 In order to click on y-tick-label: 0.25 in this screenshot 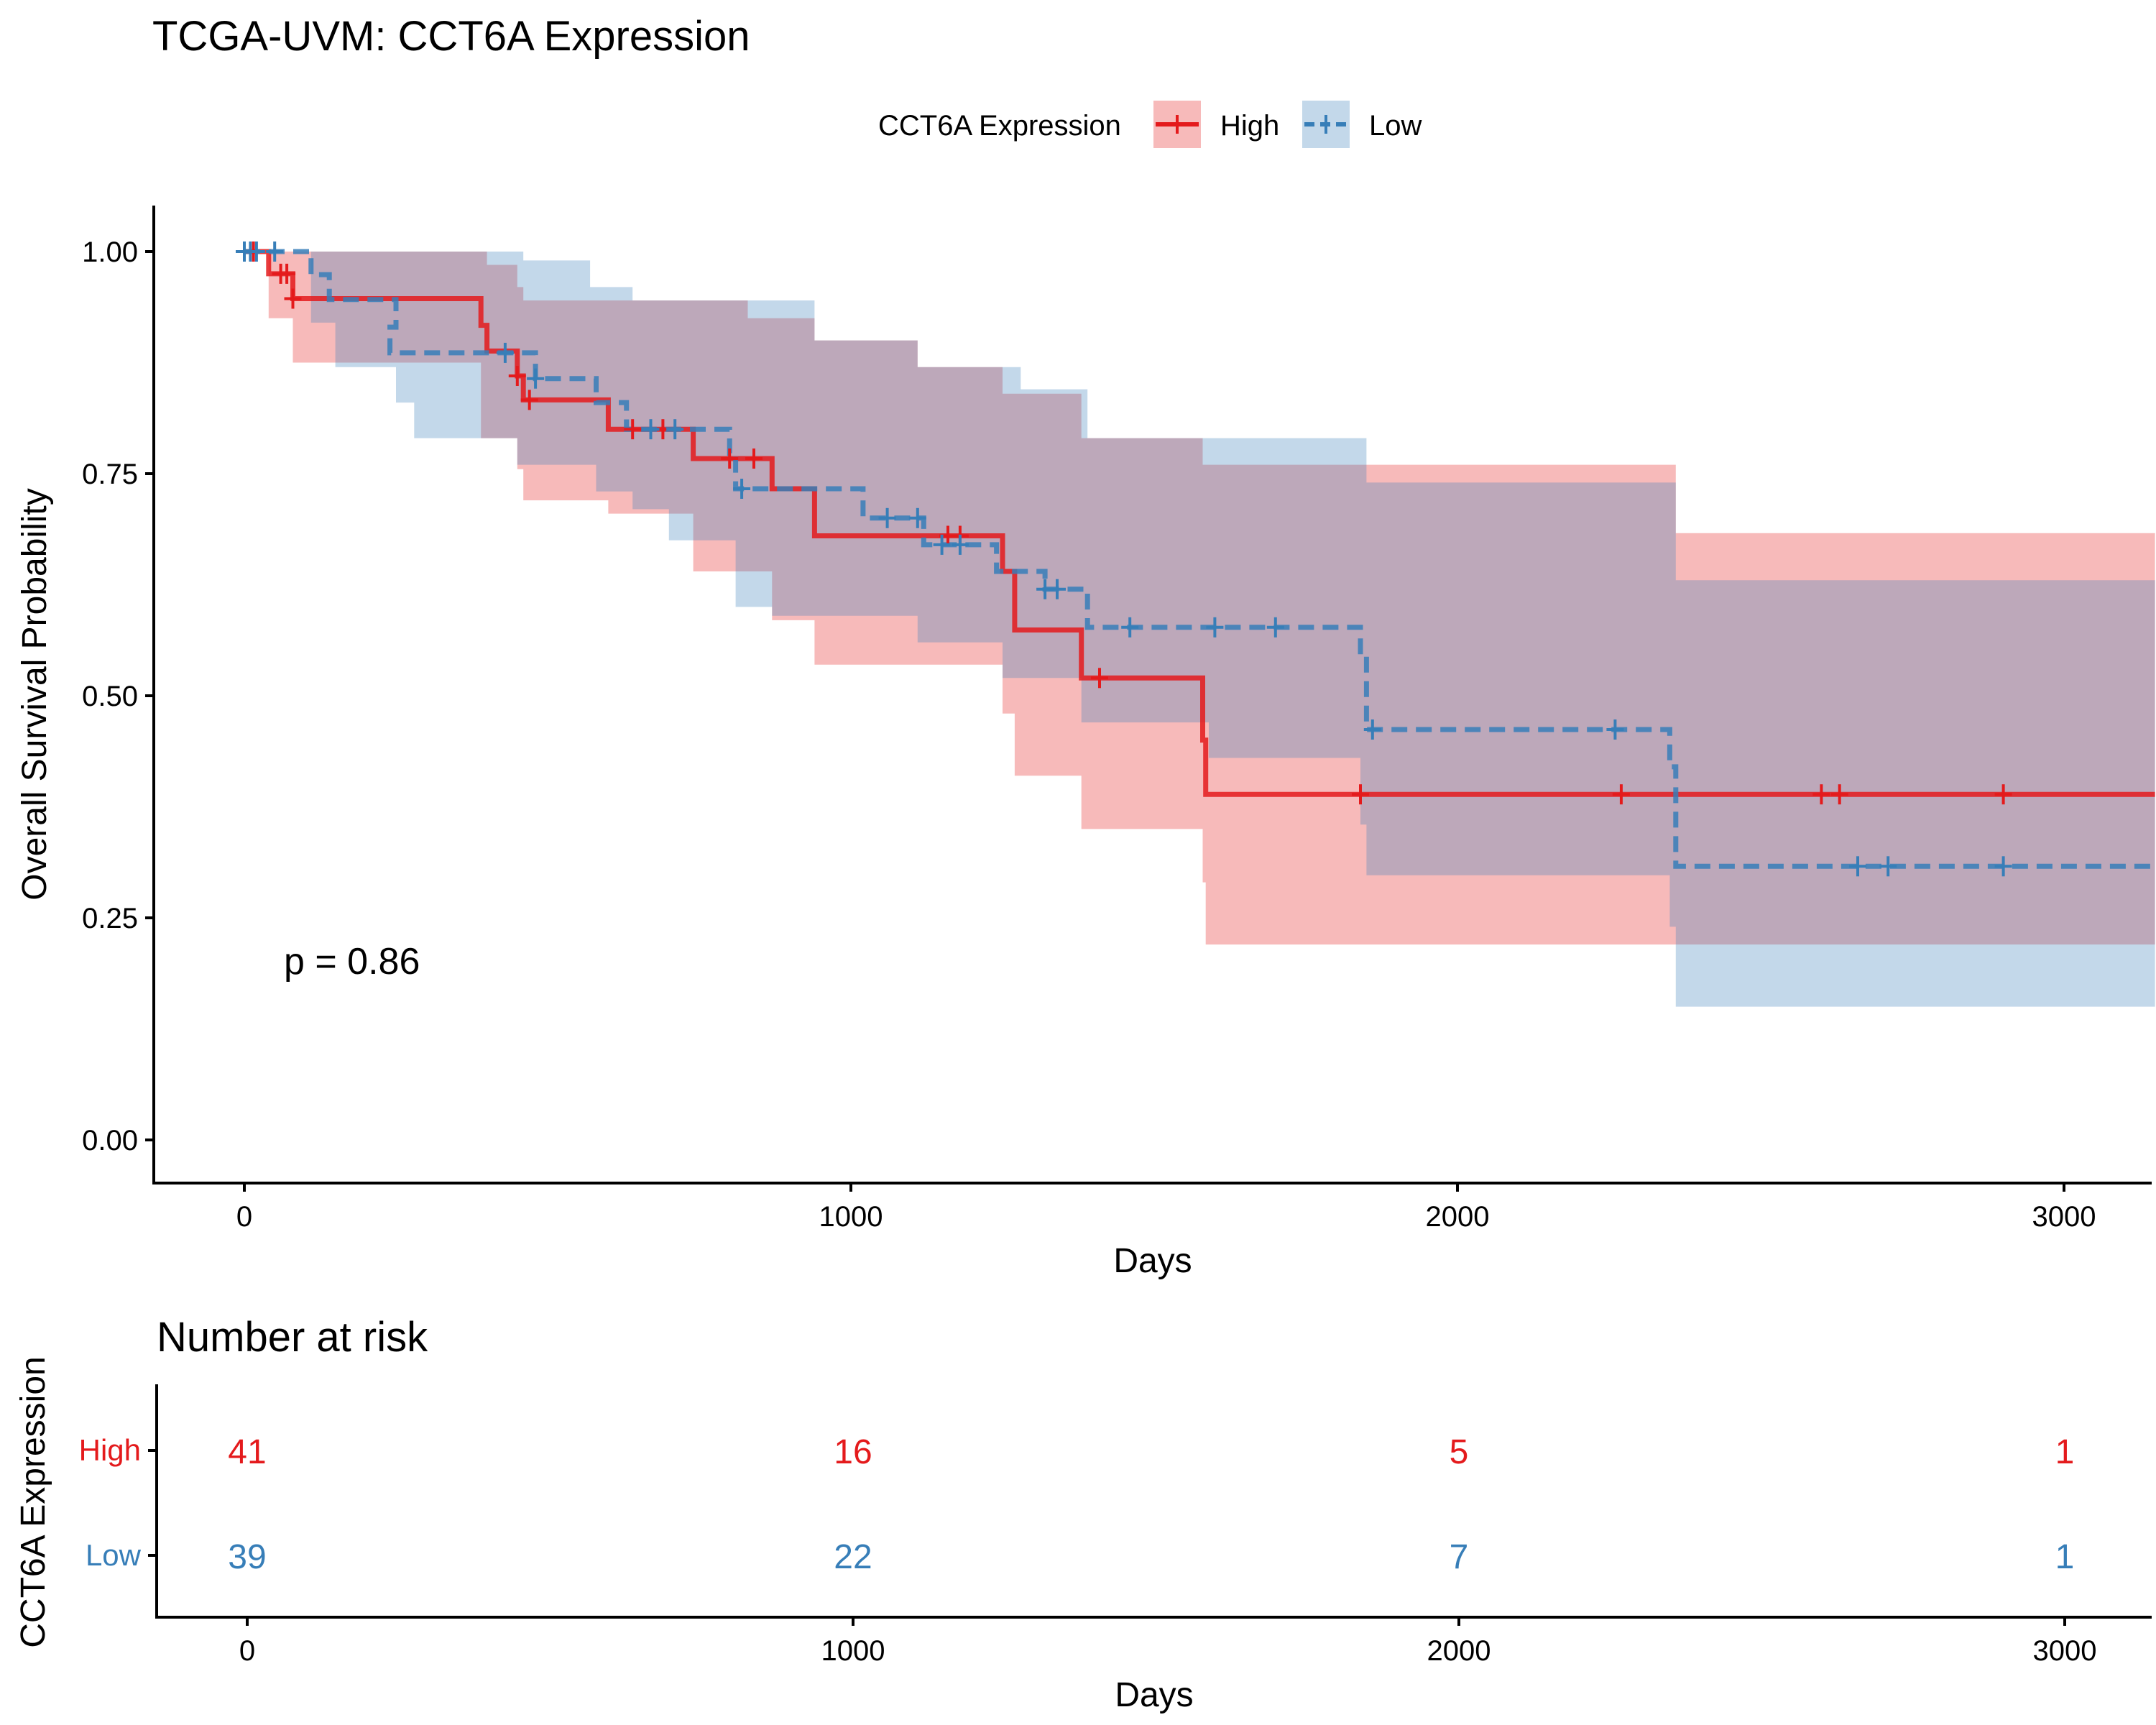, I will do `click(110, 918)`.